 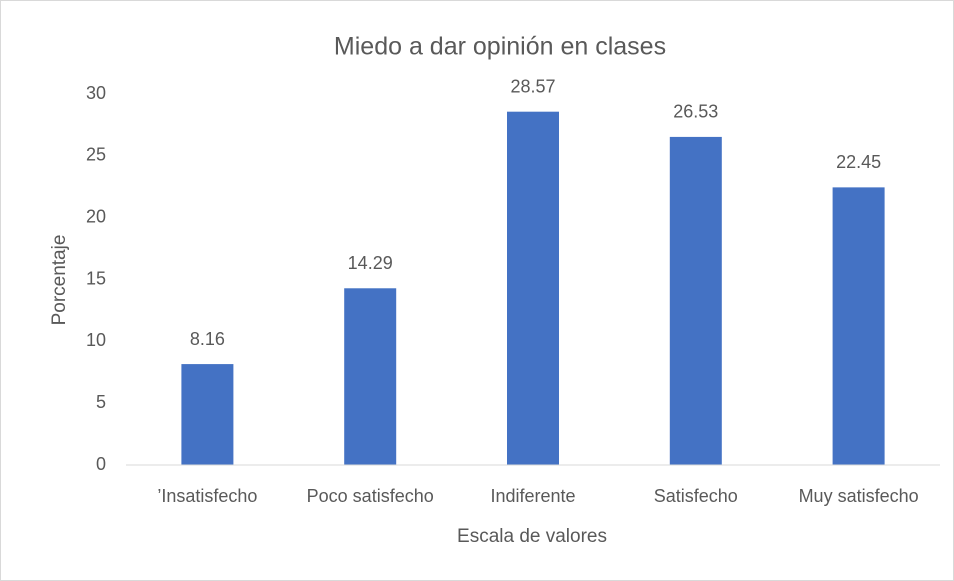 I want to click on data-label: 14.29, so click(x=370, y=263).